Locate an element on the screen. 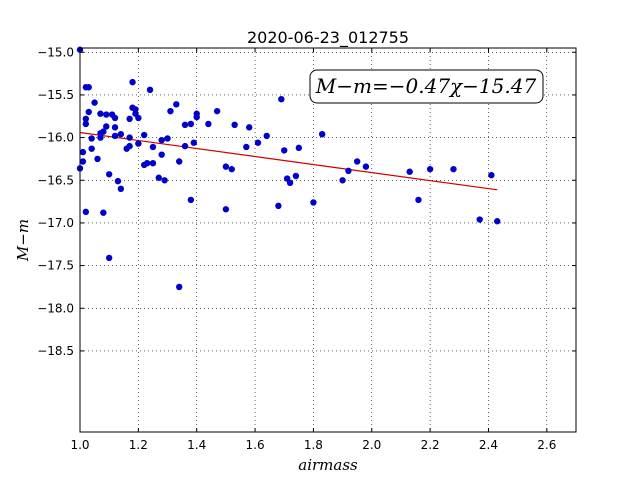  x-tick-label: 1.8 is located at coordinates (313, 445).